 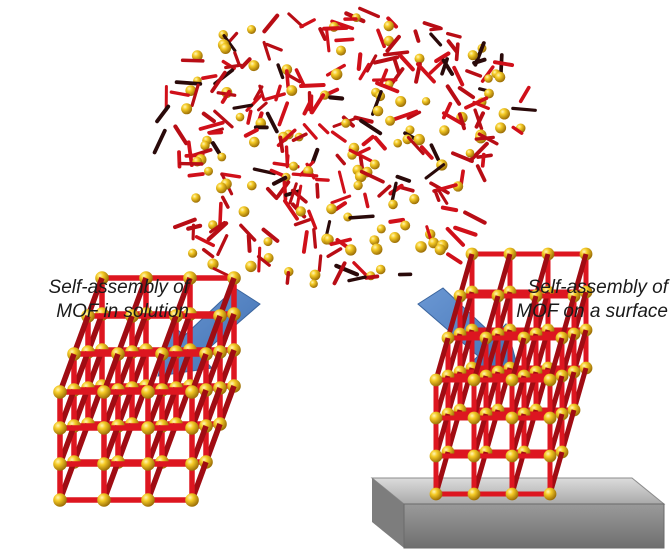 I want to click on surface-mof-cube, so click(x=511, y=374).